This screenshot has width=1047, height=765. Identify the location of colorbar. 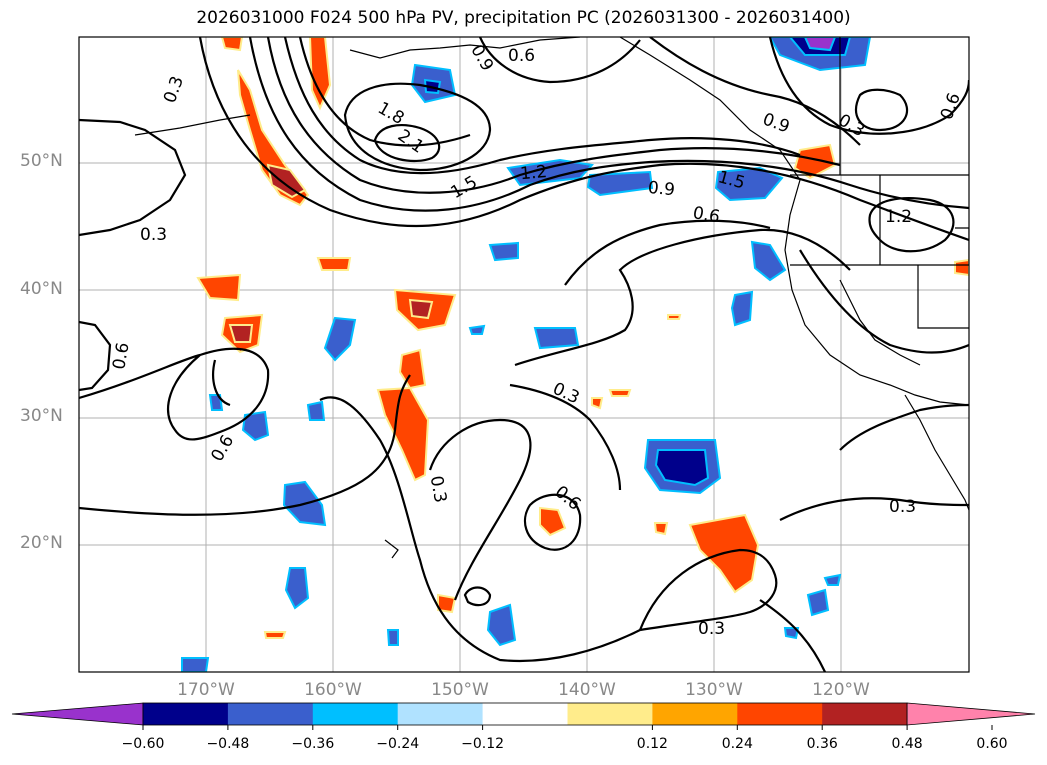
(523, 716).